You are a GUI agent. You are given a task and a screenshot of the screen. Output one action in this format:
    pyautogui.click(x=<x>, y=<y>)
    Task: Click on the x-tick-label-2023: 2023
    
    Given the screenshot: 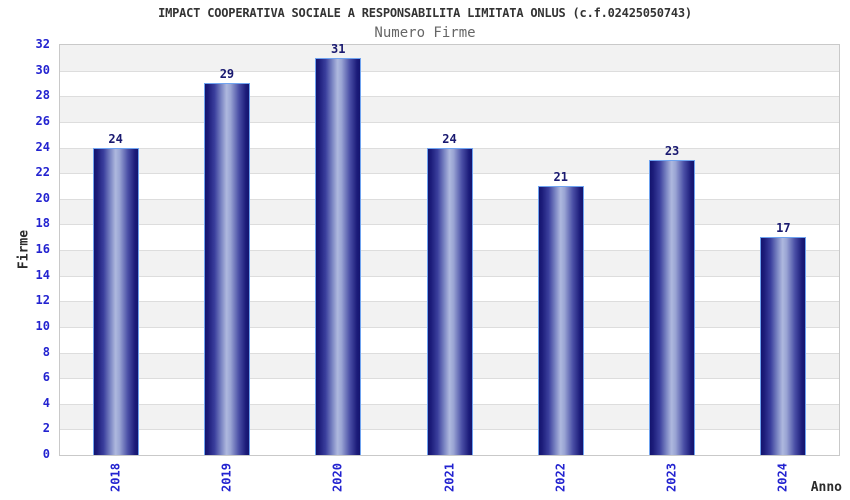 What is the action you would take?
    pyautogui.click(x=671, y=477)
    